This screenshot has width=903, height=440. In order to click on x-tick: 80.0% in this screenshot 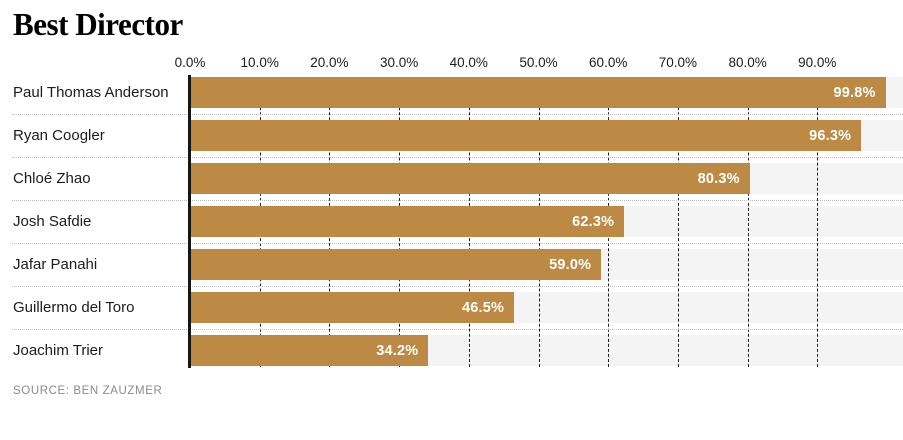, I will do `click(747, 62)`.